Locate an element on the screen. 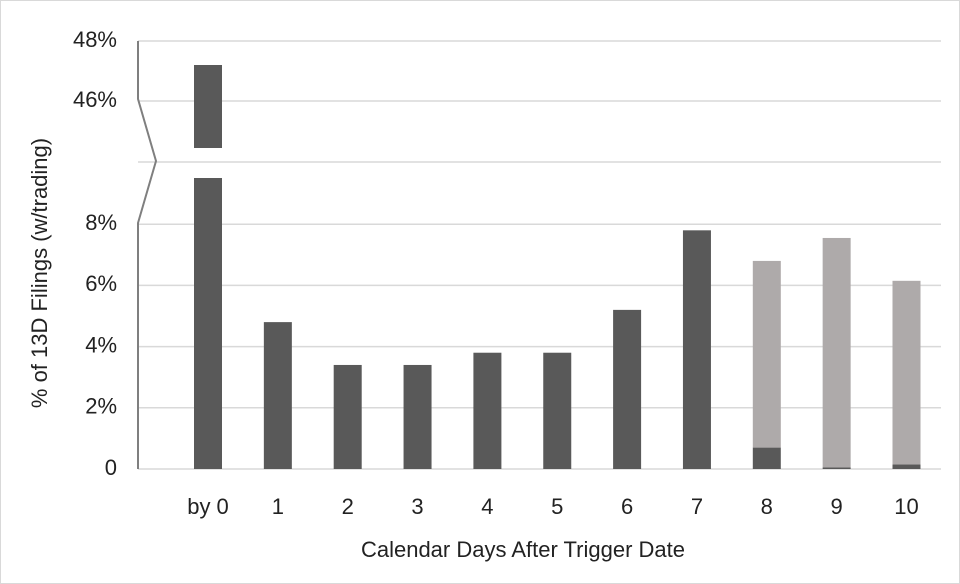 Image resolution: width=960 pixels, height=584 pixels. y-tick-label: 46% is located at coordinates (95, 99).